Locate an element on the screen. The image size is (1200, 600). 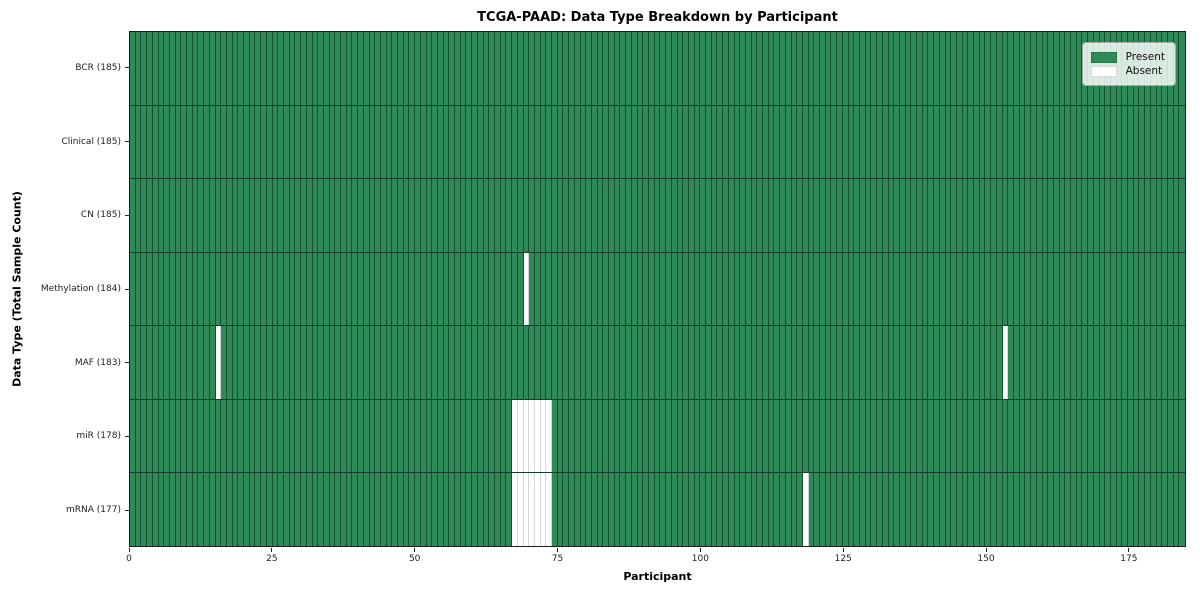
x-tick-mark is located at coordinates (129, 550).